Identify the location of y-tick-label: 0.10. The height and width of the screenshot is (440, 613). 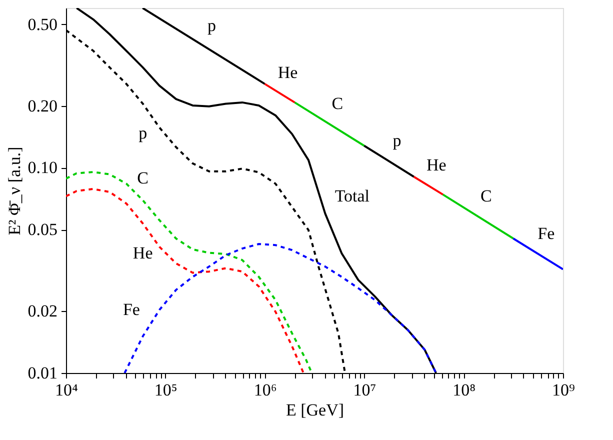
(43, 168).